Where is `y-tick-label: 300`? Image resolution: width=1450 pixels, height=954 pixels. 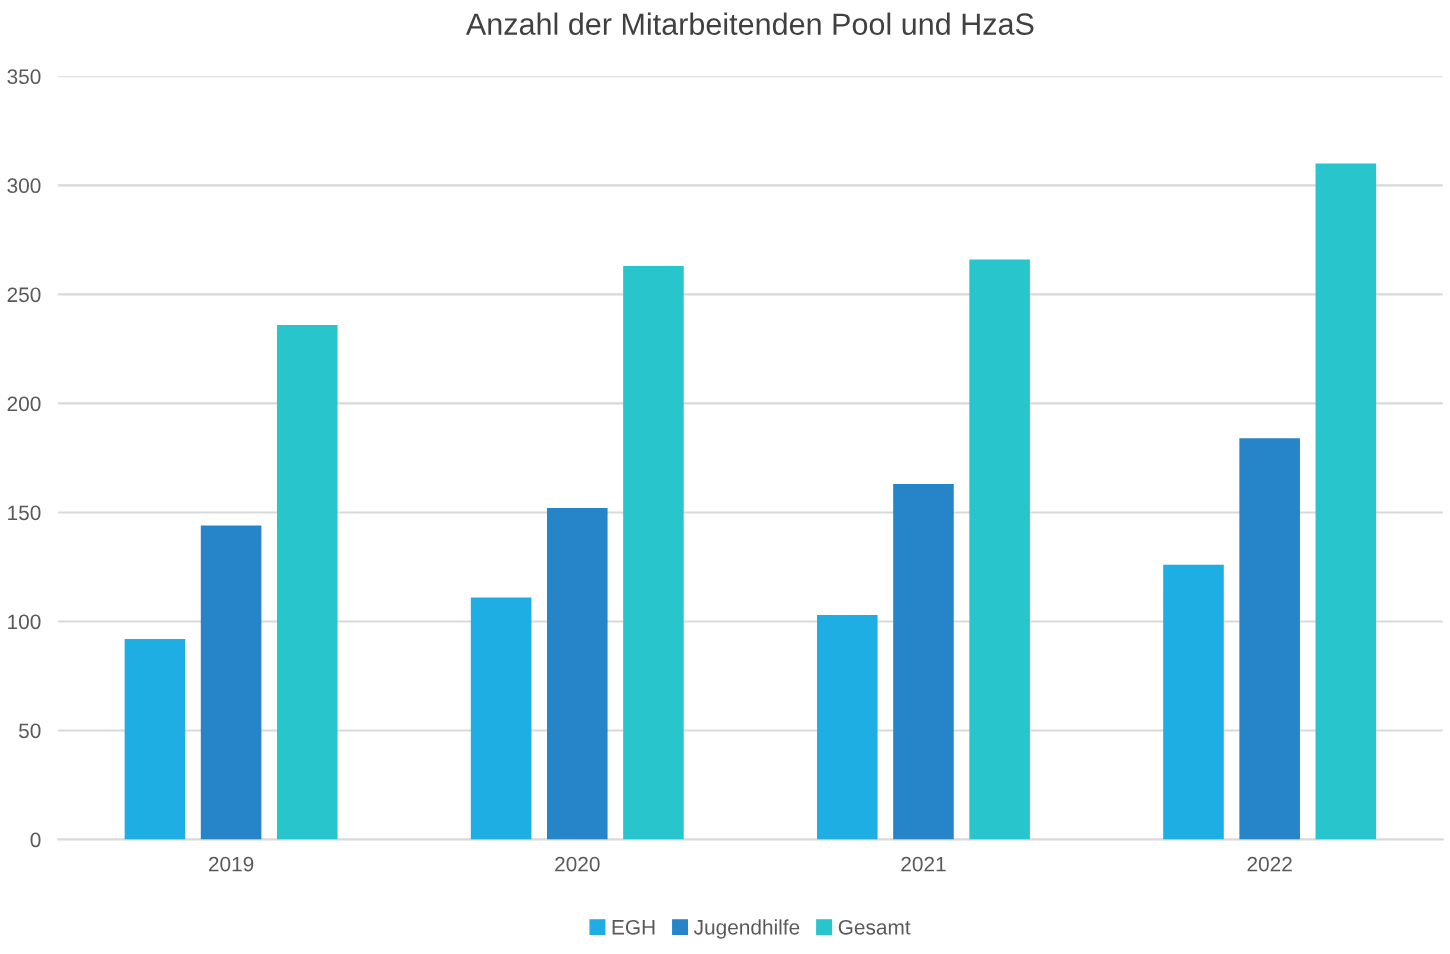
y-tick-label: 300 is located at coordinates (24, 186).